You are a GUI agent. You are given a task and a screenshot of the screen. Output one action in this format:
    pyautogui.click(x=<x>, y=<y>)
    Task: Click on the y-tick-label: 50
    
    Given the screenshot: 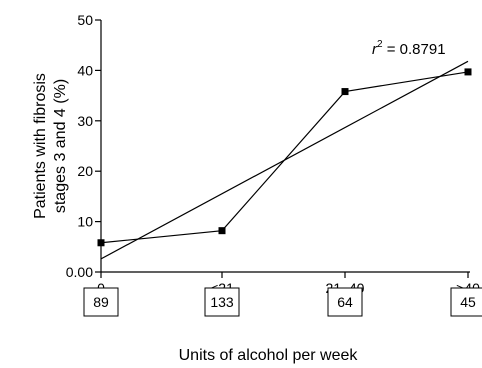 What is the action you would take?
    pyautogui.click(x=85, y=20)
    